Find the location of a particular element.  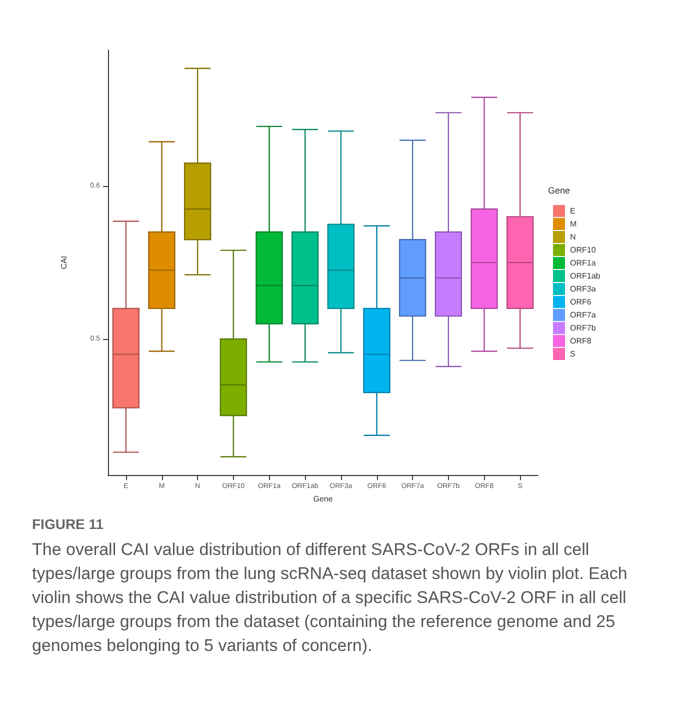

legend-label: M is located at coordinates (573, 224).